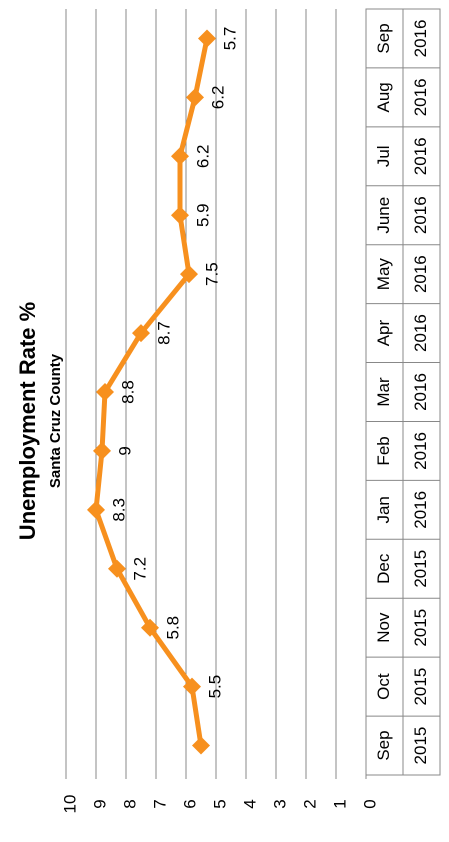 This screenshot has height=842, width=449. I want to click on category-month-label: June, so click(383, 215).